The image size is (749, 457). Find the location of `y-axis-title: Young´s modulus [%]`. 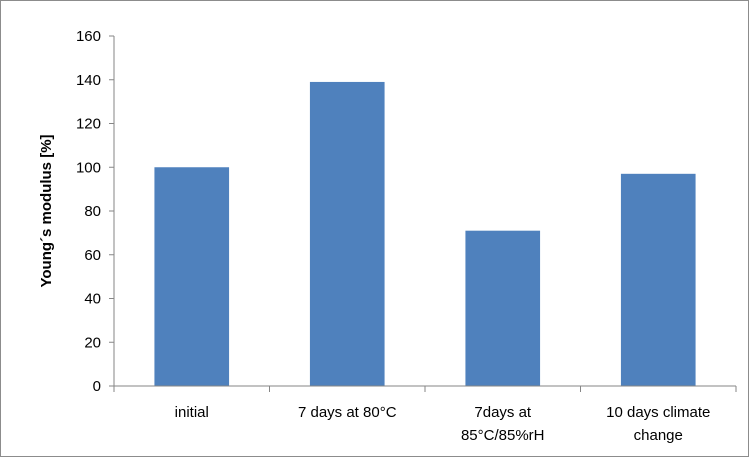

y-axis-title: Young´s modulus [%] is located at coordinates (46, 210).